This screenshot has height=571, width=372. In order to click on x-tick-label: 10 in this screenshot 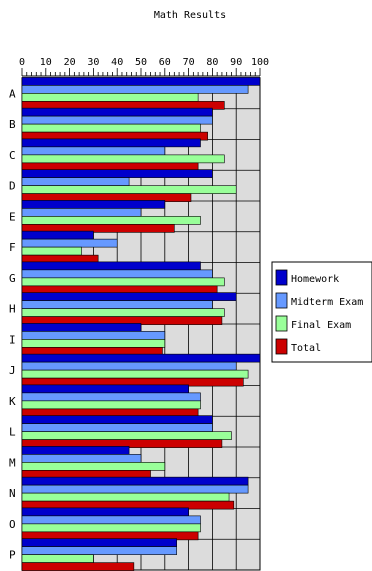, I will do `click(46, 62)`.